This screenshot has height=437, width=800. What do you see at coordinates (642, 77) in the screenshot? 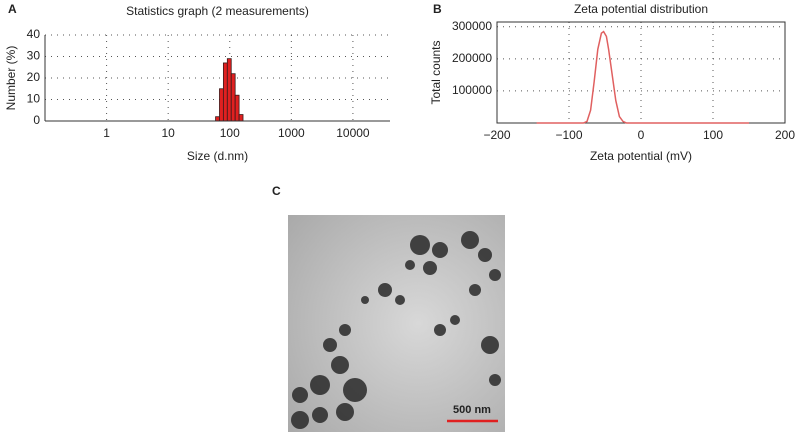
I see `line` at bounding box center [642, 77].